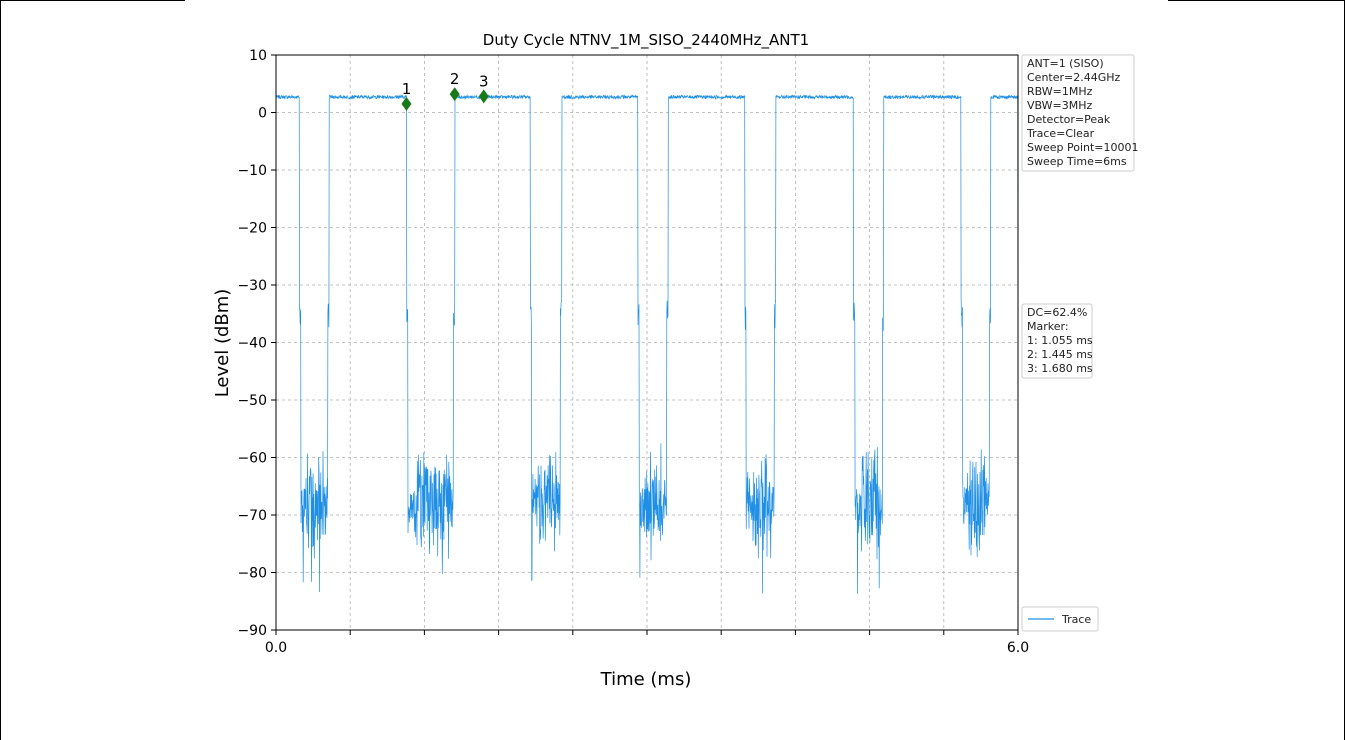 The image size is (1345, 740). I want to click on marker-1-label: 1, so click(407, 89).